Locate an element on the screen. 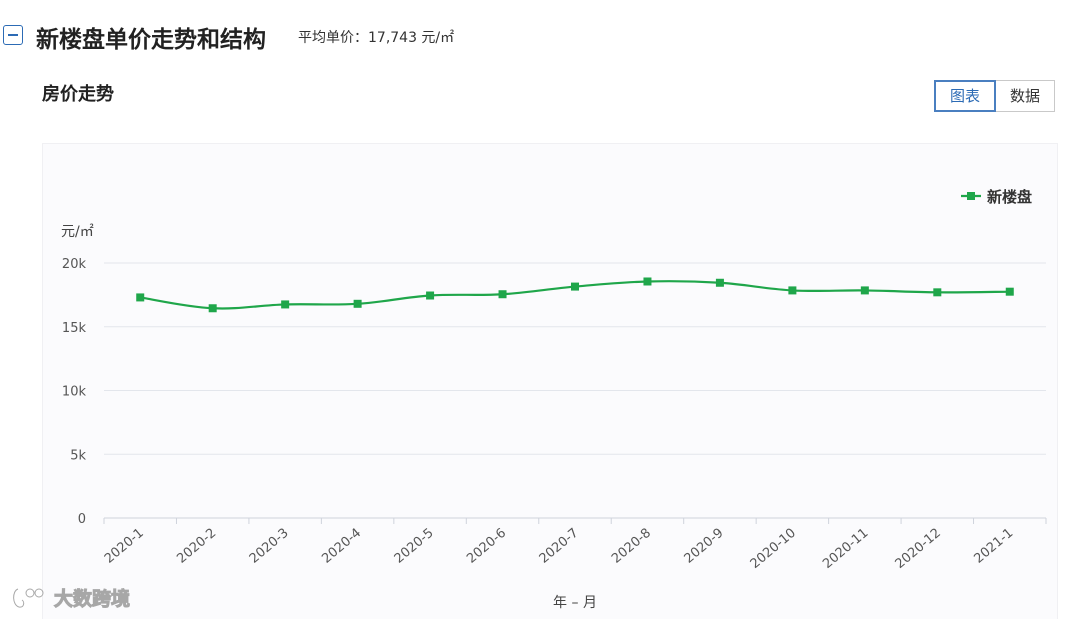 The width and height of the screenshot is (1080, 620). legend-label: 新楼盘 is located at coordinates (1009, 197).